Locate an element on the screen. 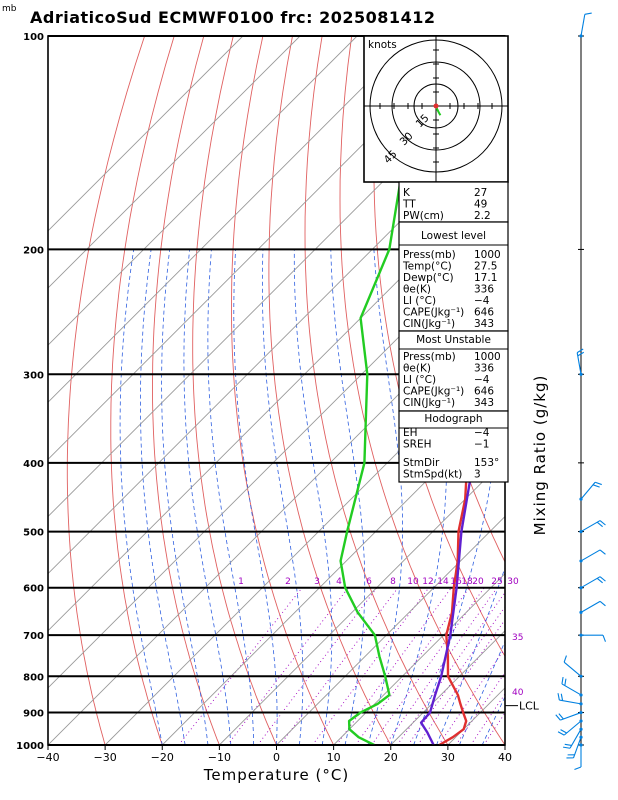 The height and width of the screenshot is (800, 618). wind-barb-column is located at coordinates (580, 391).